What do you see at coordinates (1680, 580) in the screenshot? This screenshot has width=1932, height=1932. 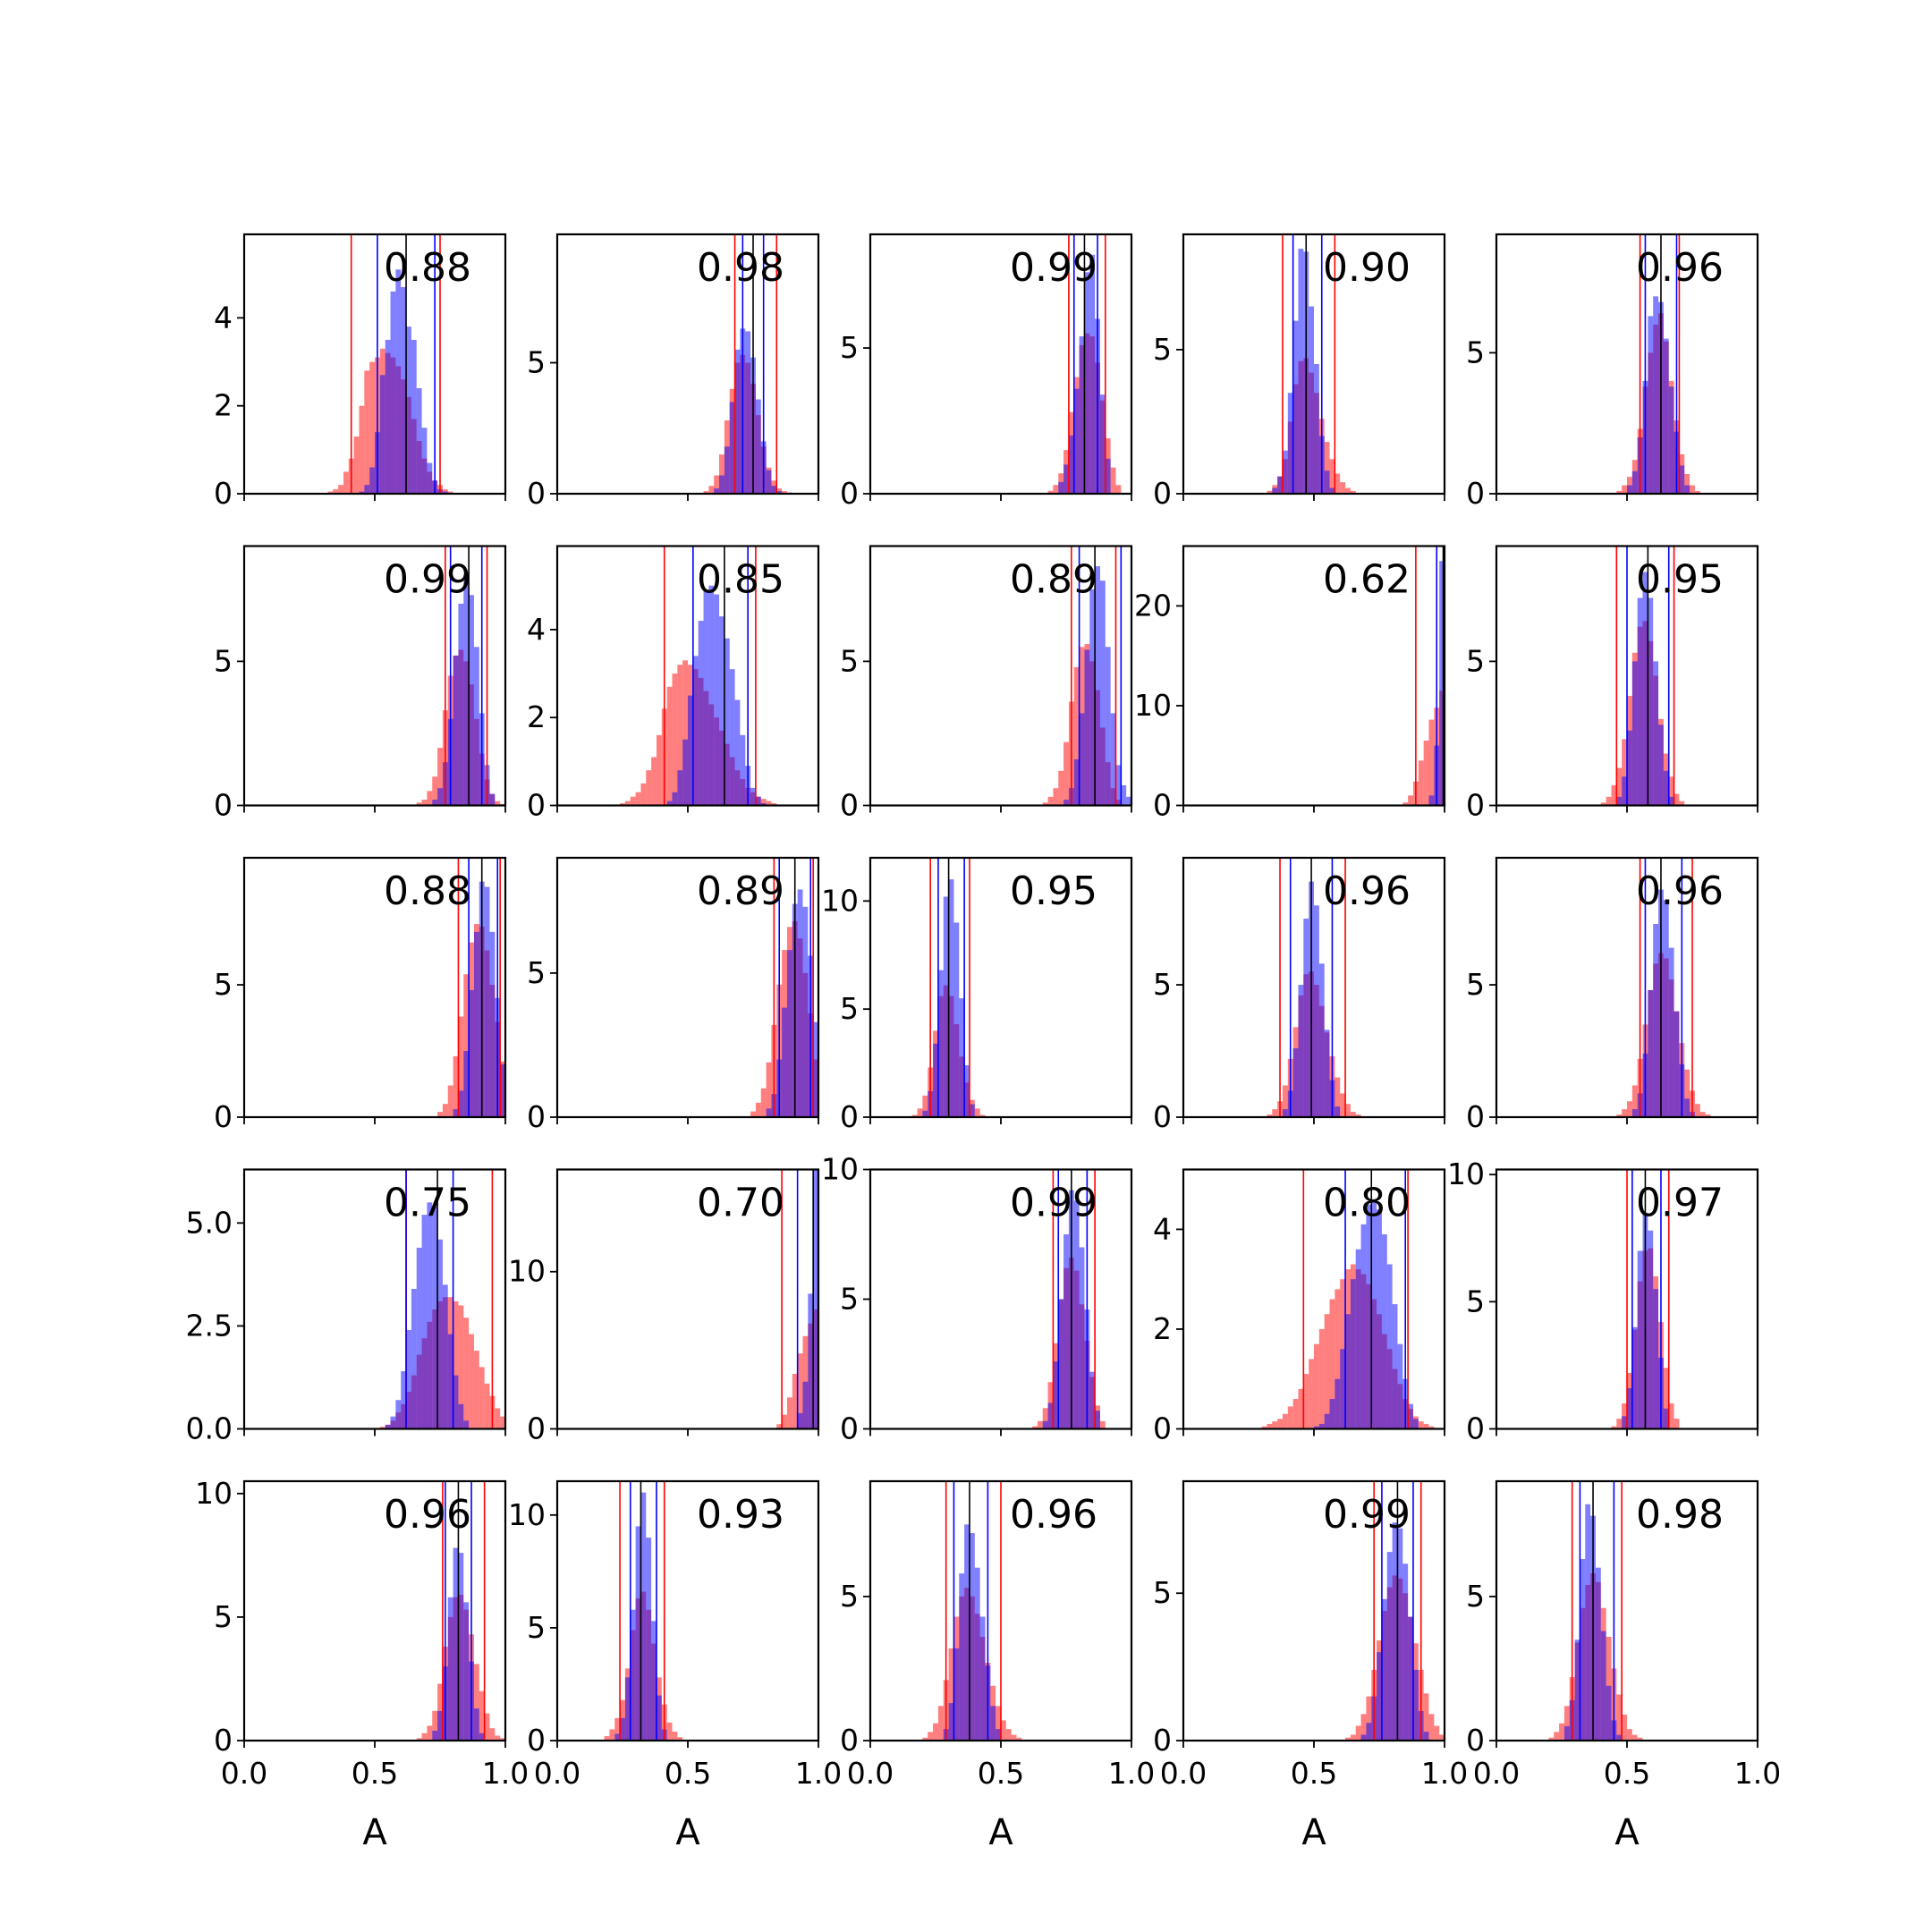 I see `panel-annotation: 0.95` at bounding box center [1680, 580].